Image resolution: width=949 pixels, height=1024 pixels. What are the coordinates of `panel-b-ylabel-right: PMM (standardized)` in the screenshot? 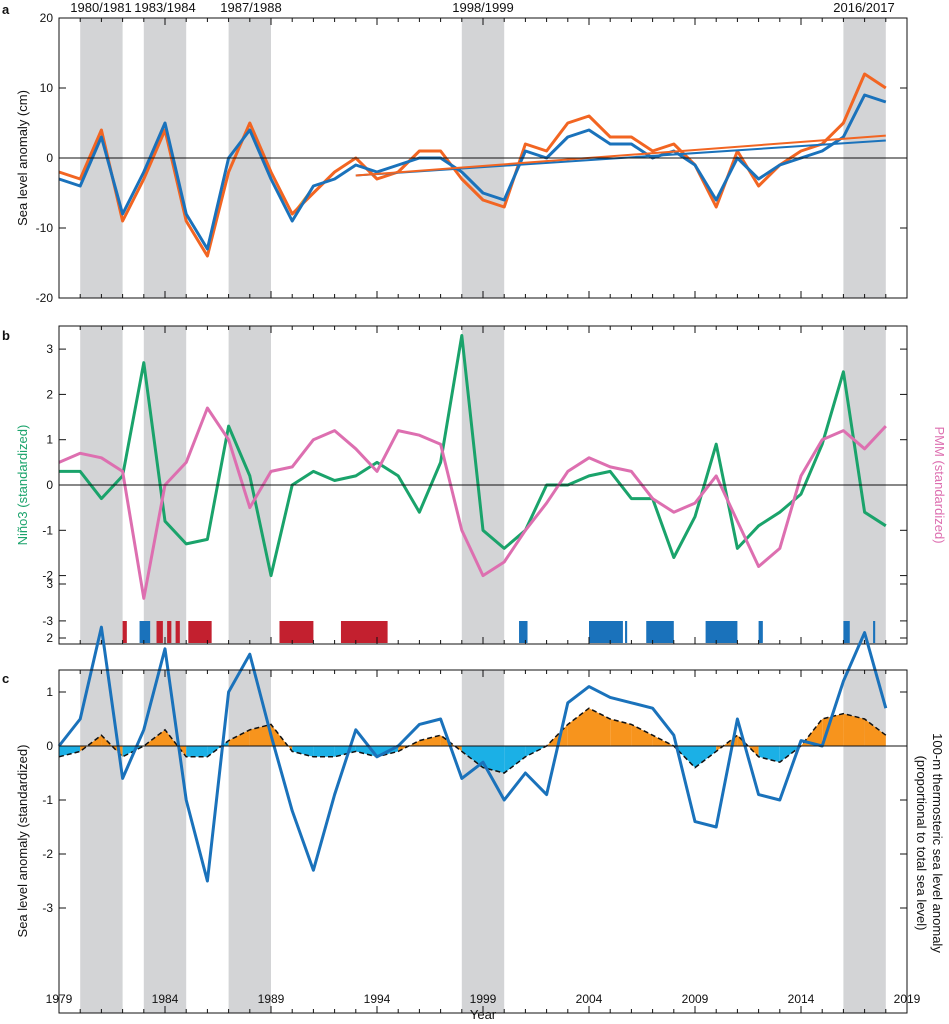 It's located at (939, 484).